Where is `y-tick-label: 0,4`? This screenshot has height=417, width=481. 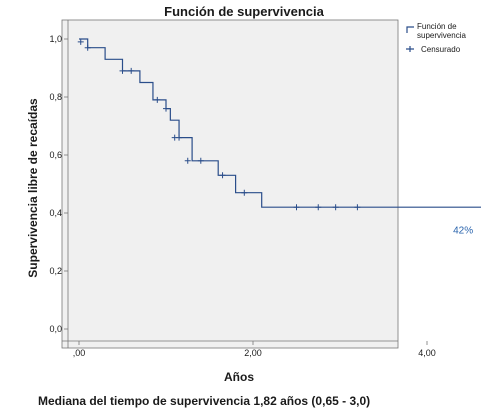
y-tick-label: 0,4 is located at coordinates (55, 213).